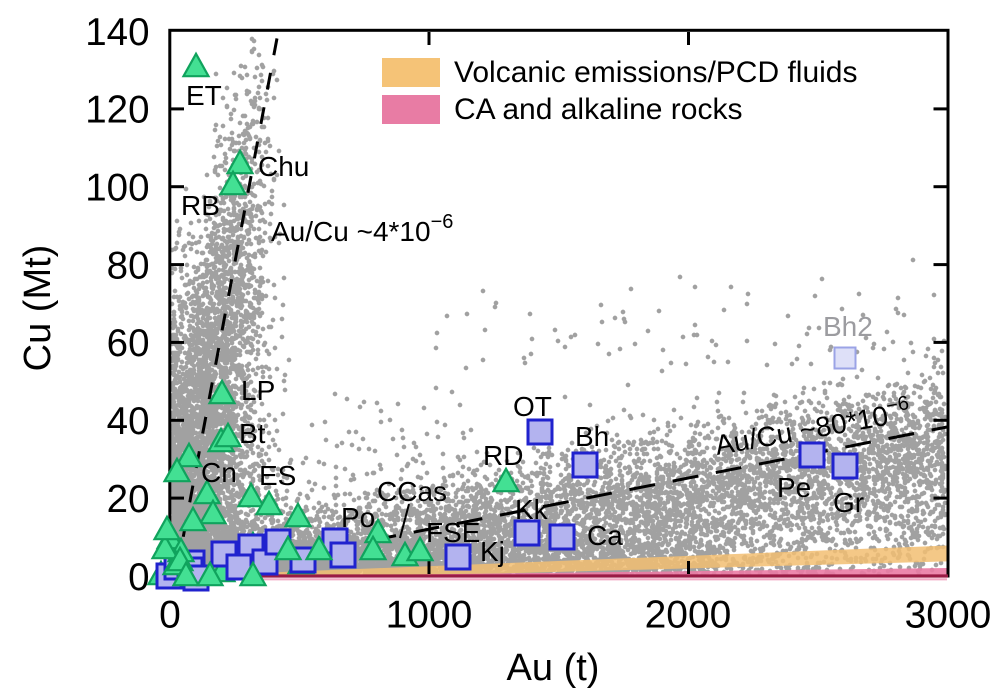  What do you see at coordinates (258, 390) in the screenshot?
I see `svg-text: LP` at bounding box center [258, 390].